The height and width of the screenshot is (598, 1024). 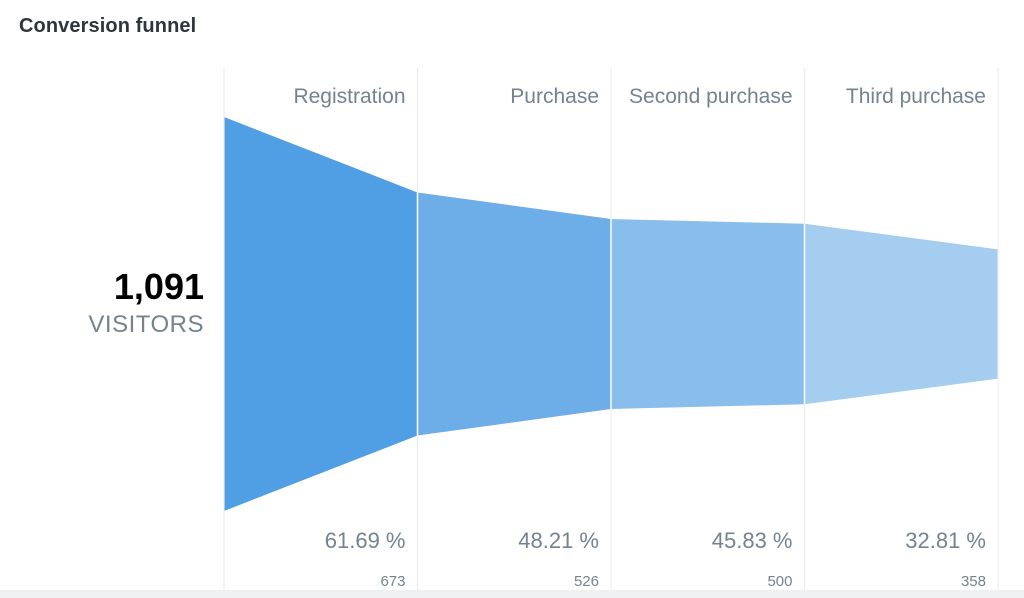 What do you see at coordinates (158, 286) in the screenshot?
I see `total-visitors-value: 1,091` at bounding box center [158, 286].